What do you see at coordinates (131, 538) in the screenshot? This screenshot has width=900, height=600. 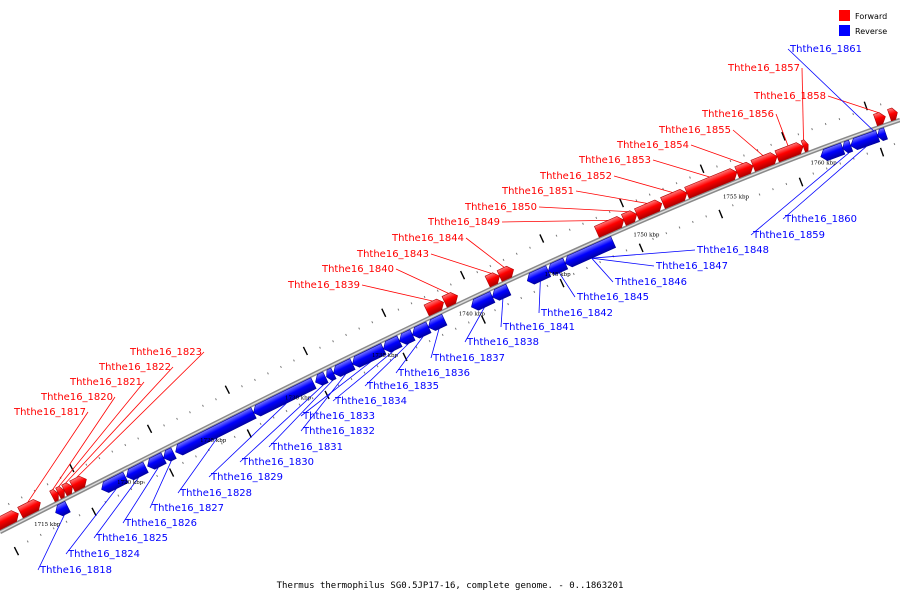 I see `gene-label-1825: Ththe16_1825` at bounding box center [131, 538].